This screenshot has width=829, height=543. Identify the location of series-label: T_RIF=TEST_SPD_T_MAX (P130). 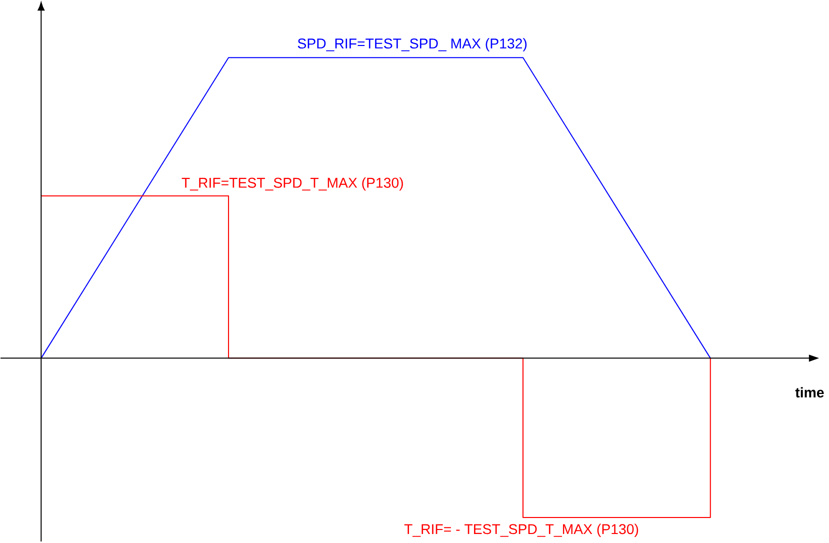
(292, 184).